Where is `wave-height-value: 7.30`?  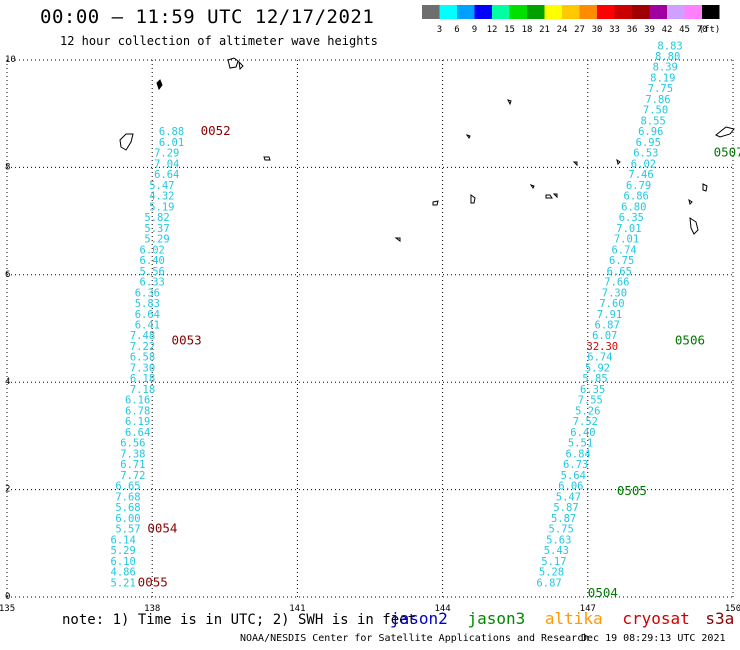 wave-height-value: 7.30 is located at coordinates (142, 368).